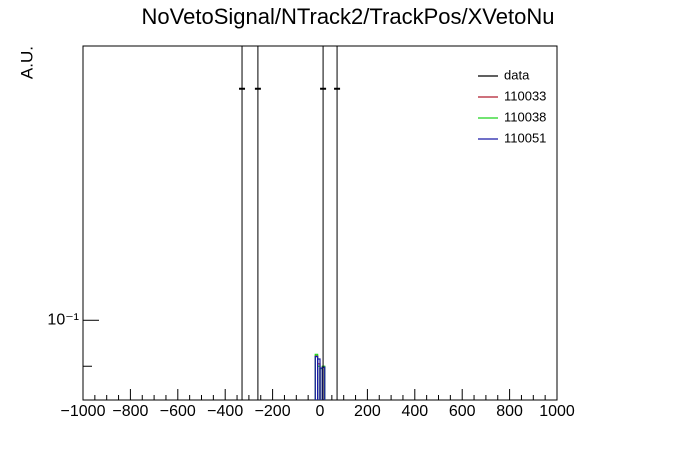 This screenshot has width=696, height=472. Describe the element at coordinates (63, 319) in the screenshot. I see `y-tick-label: 10⁻¹` at that location.